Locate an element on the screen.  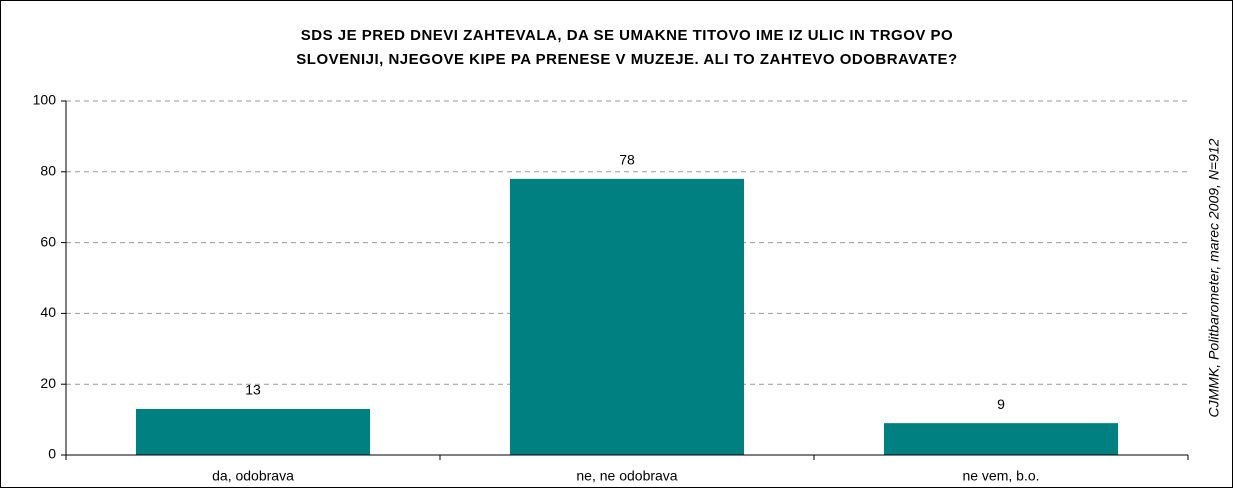
y-tick-label: 40 is located at coordinates (48, 312).